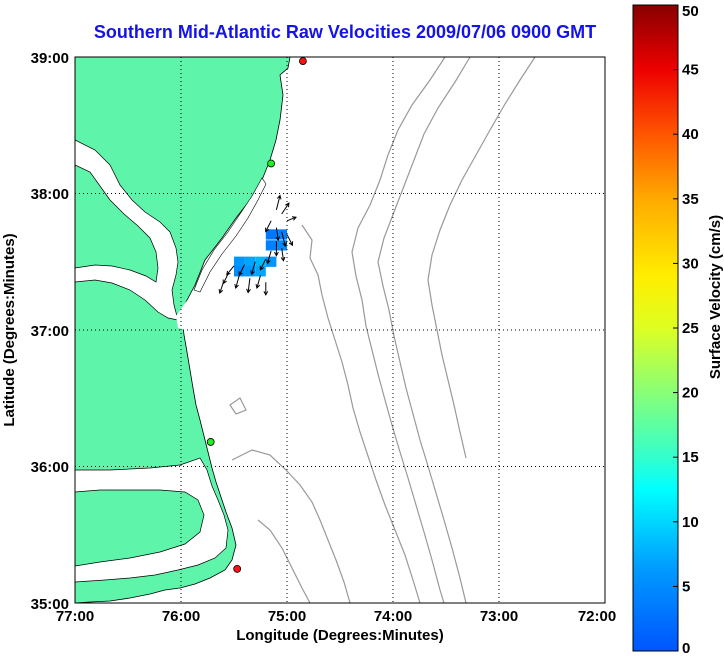 The width and height of the screenshot is (724, 659). I want to click on colorbar-tick-label: 40, so click(690, 134).